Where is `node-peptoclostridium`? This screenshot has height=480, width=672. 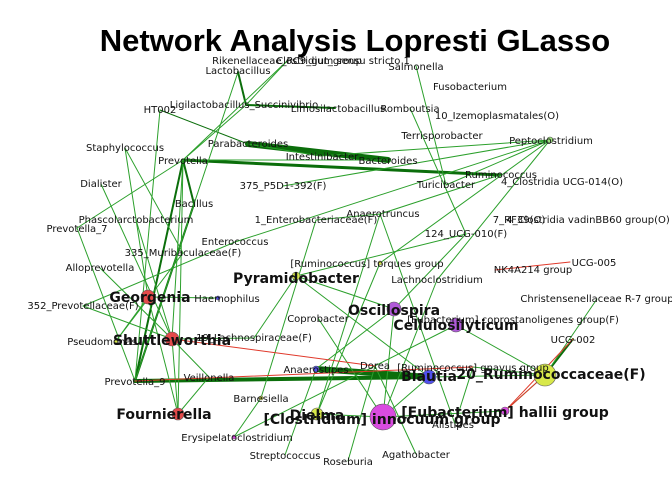 node-peptoclostridium is located at coordinates (550, 140).